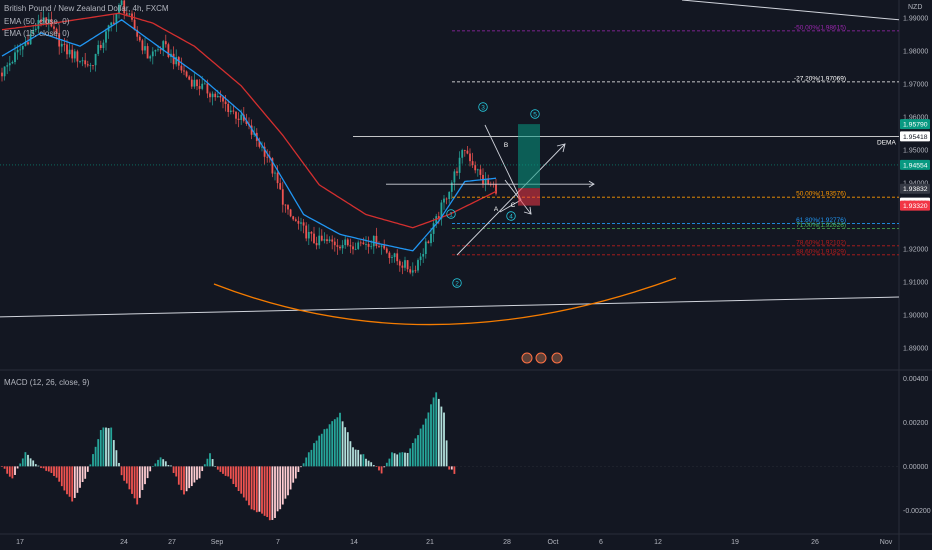 Image resolution: width=932 pixels, height=550 pixels. I want to click on macd-tick-label: 0.00000, so click(915, 467).